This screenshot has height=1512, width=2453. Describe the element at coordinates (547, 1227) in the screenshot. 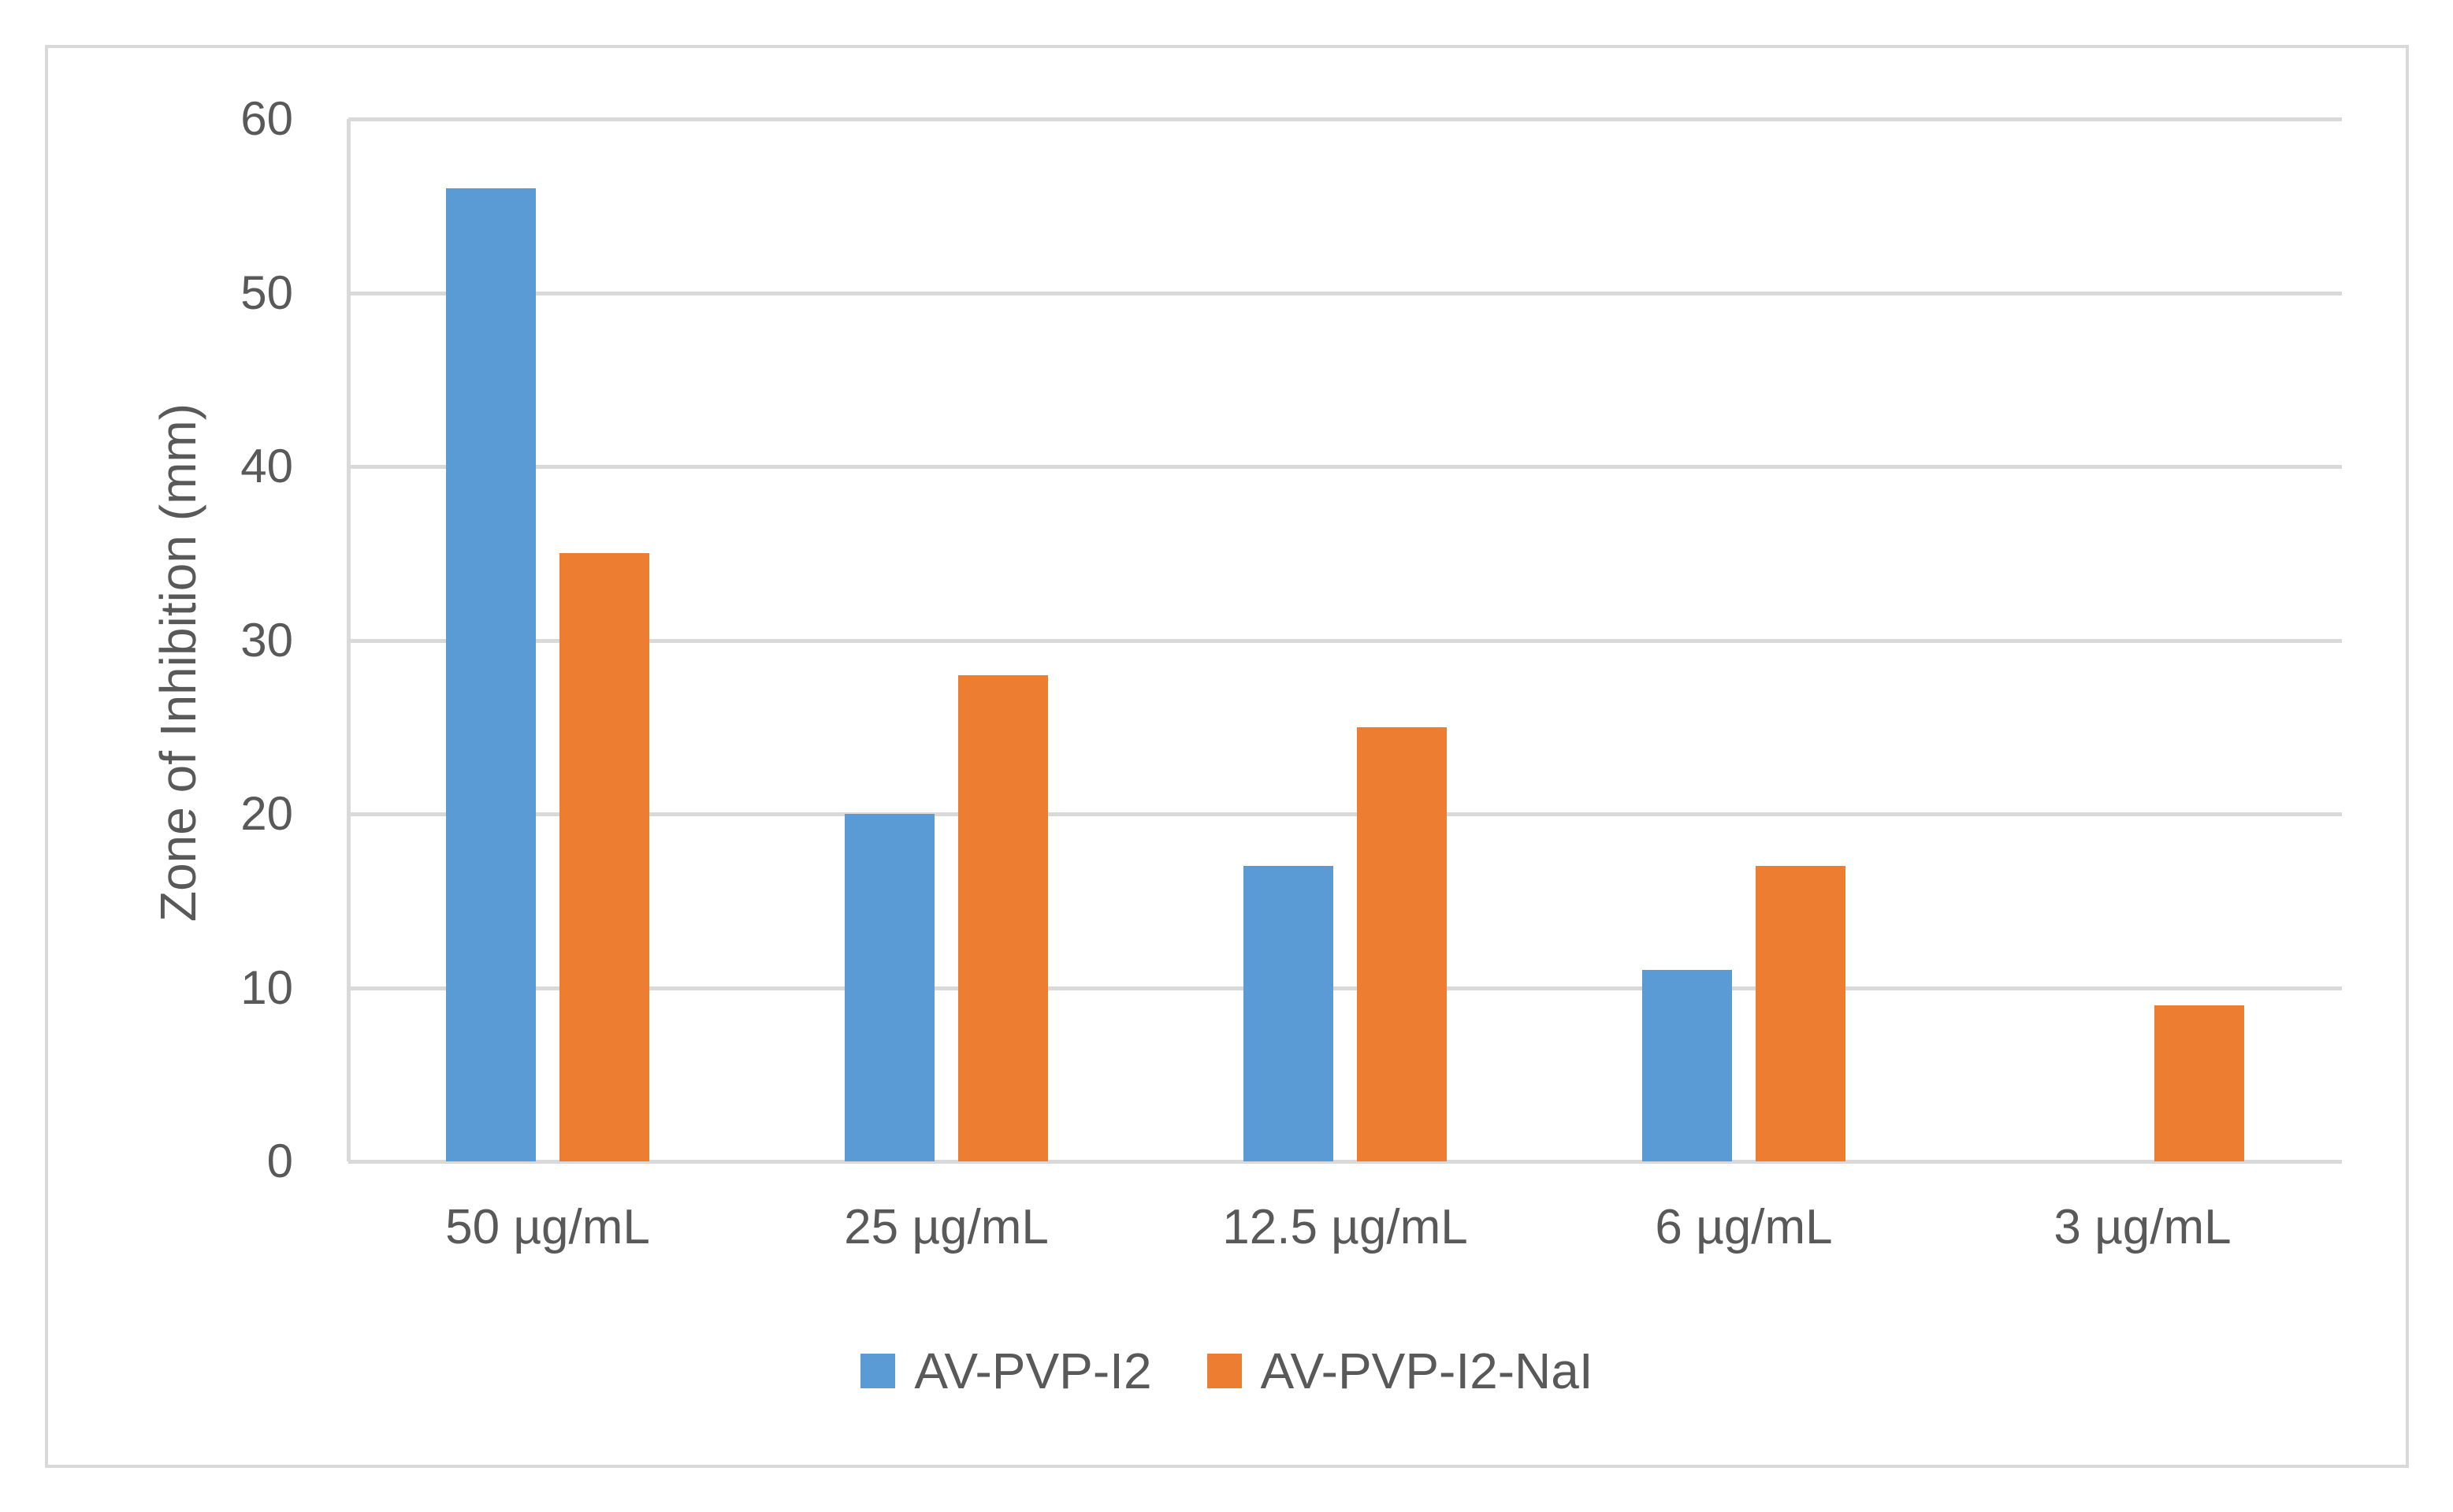

I see `x-axis-label-0: 50 µg/mL` at that location.